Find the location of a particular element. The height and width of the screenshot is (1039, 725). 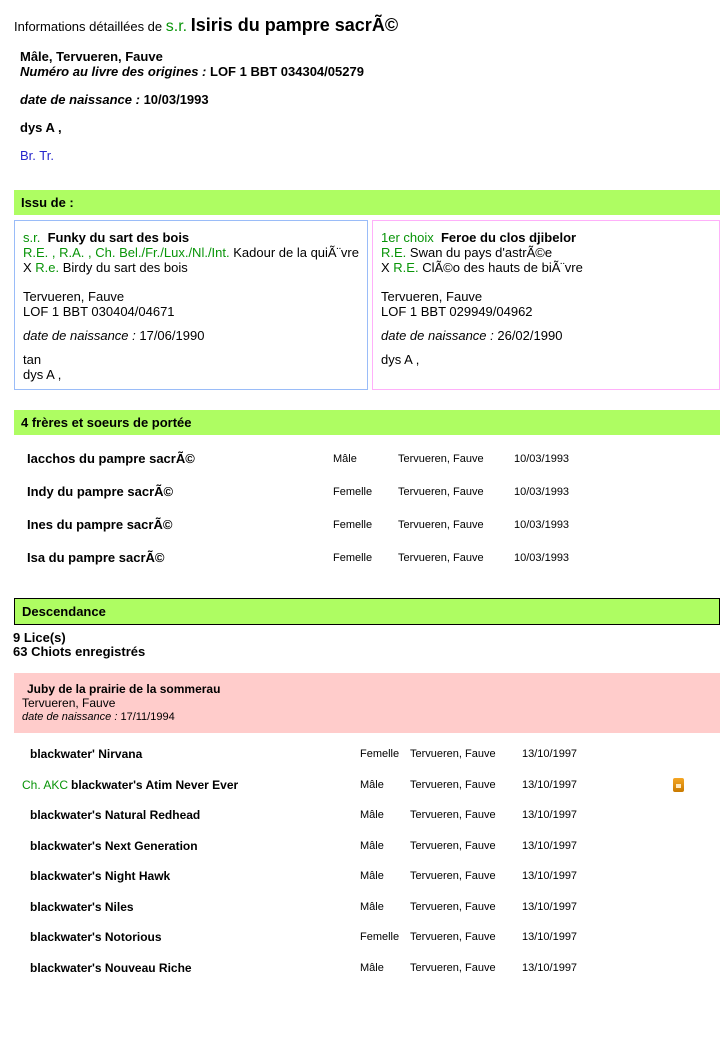

registry-value: LOF 1 BBT 034304/05279 is located at coordinates (287, 71).